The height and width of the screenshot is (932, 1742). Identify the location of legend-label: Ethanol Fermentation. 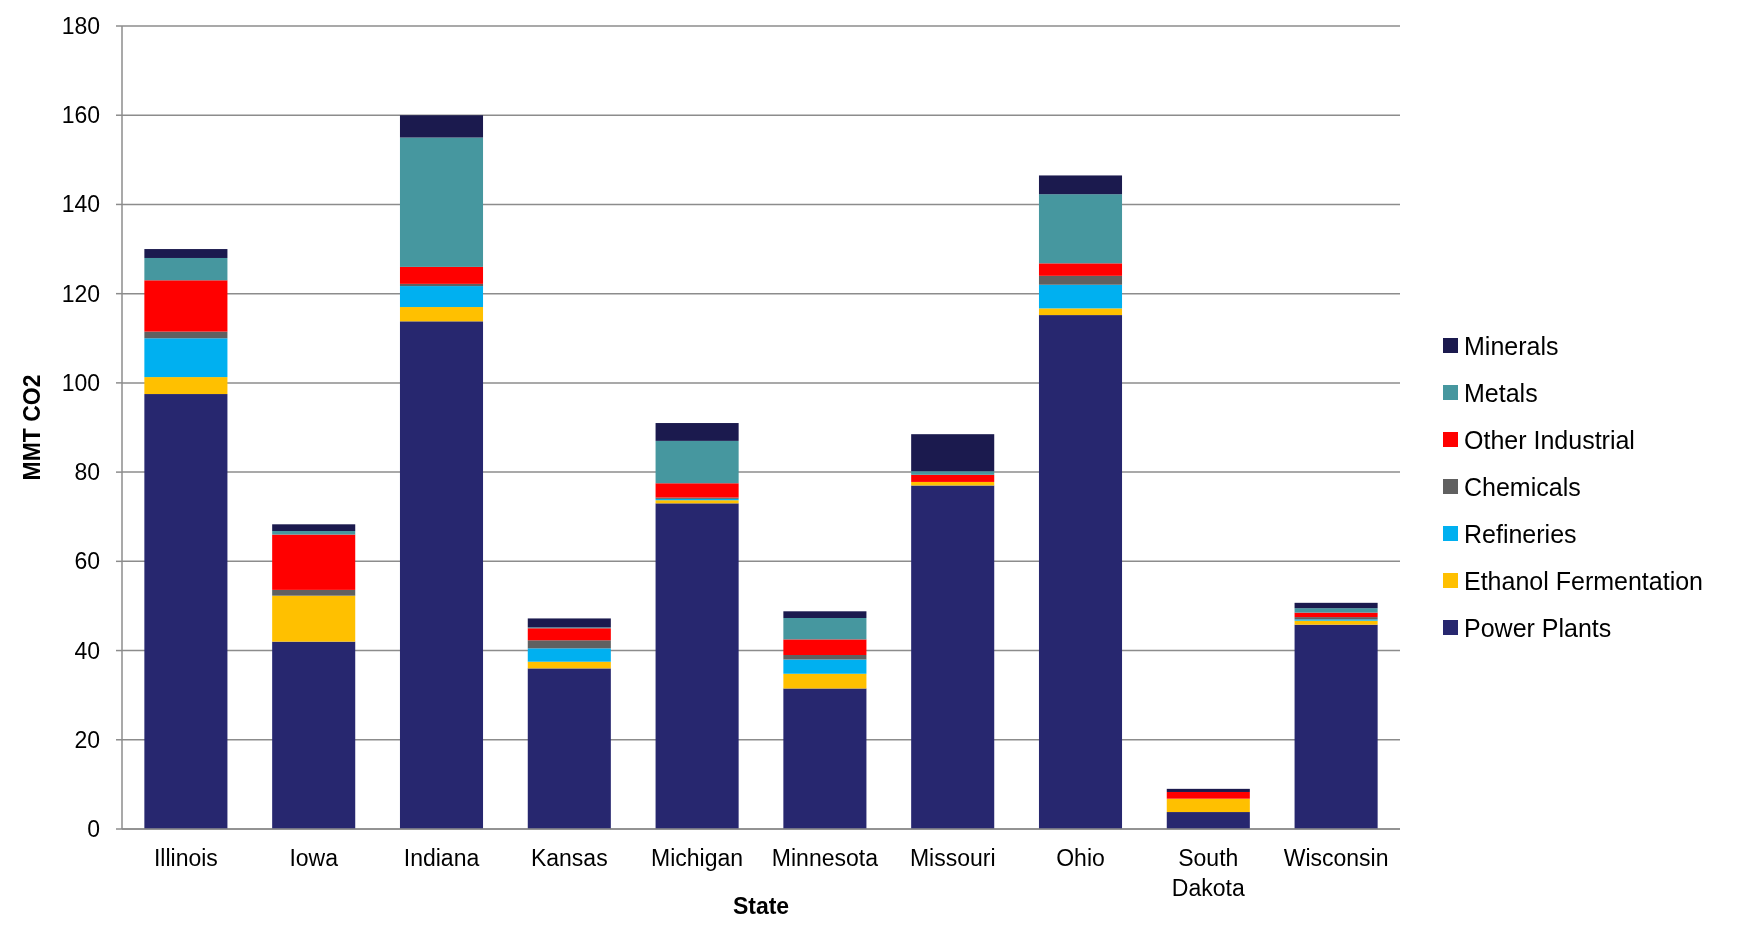
(1584, 580).